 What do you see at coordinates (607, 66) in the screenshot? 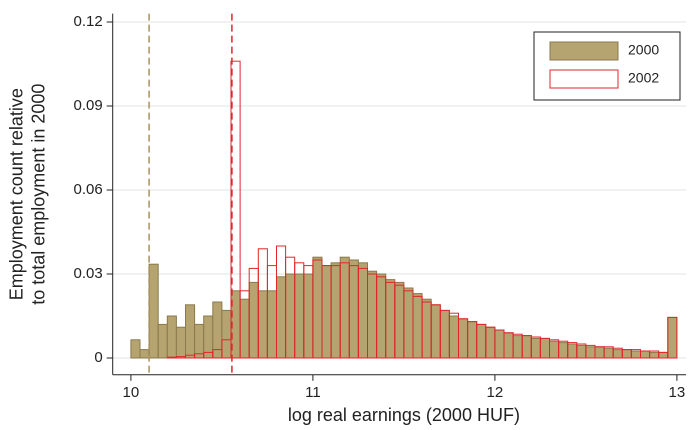
I see `legend: 2000 2002` at bounding box center [607, 66].